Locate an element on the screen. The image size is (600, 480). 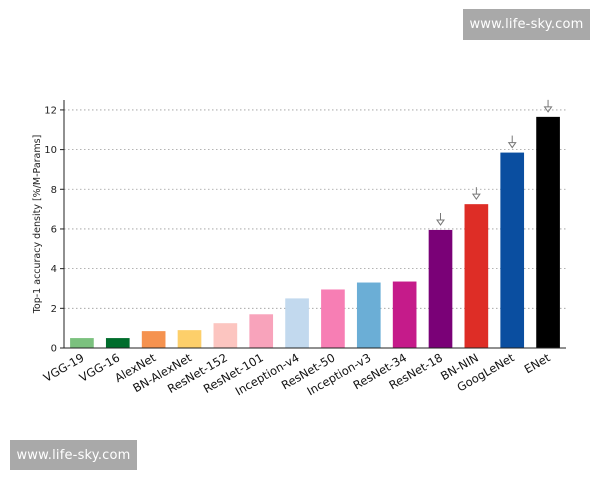
y-tick-label: 2 is located at coordinates (54, 309).